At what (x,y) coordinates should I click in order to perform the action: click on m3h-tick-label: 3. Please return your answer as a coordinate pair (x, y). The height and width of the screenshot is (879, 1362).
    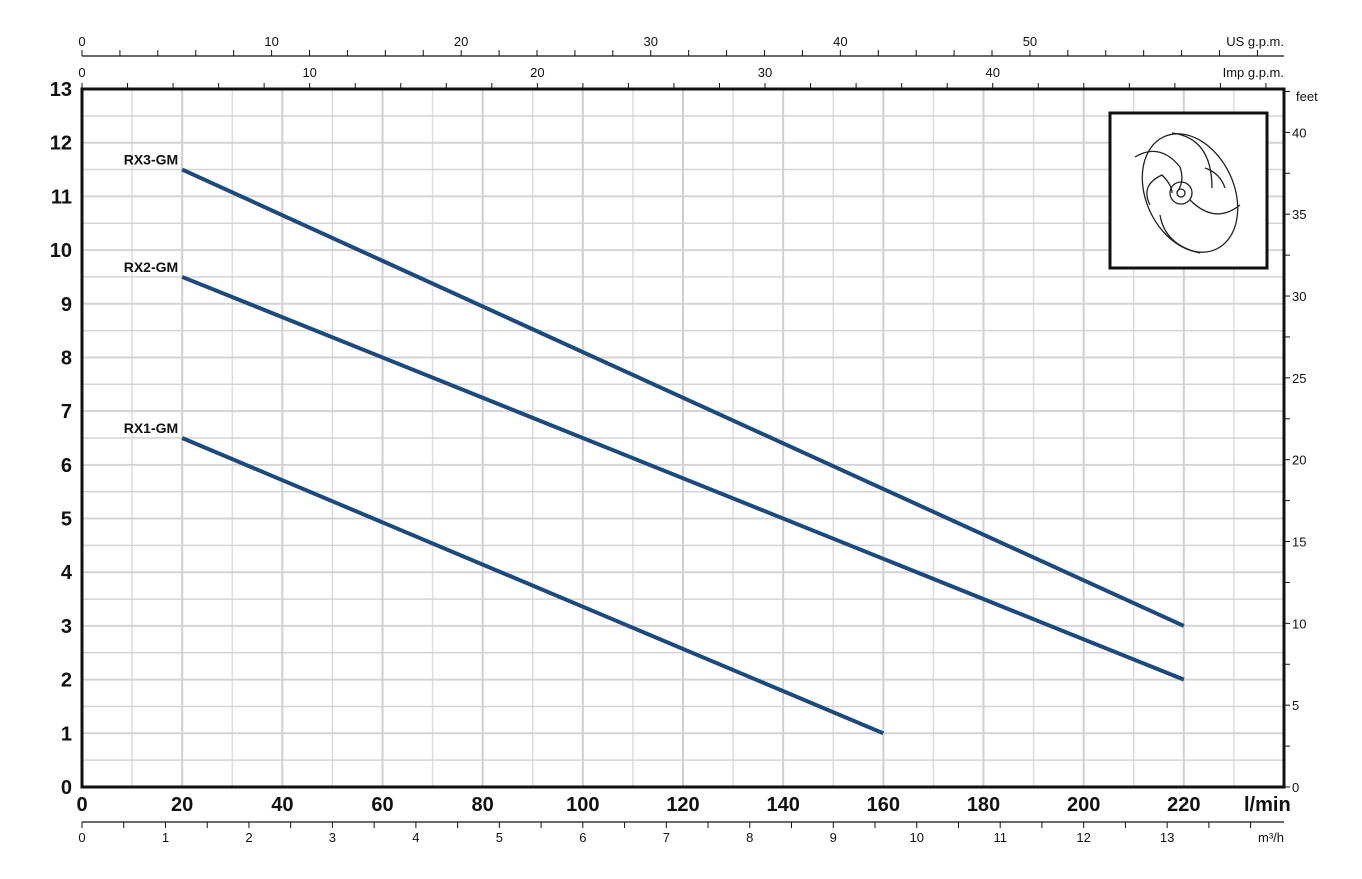
    Looking at the image, I should click on (332, 837).